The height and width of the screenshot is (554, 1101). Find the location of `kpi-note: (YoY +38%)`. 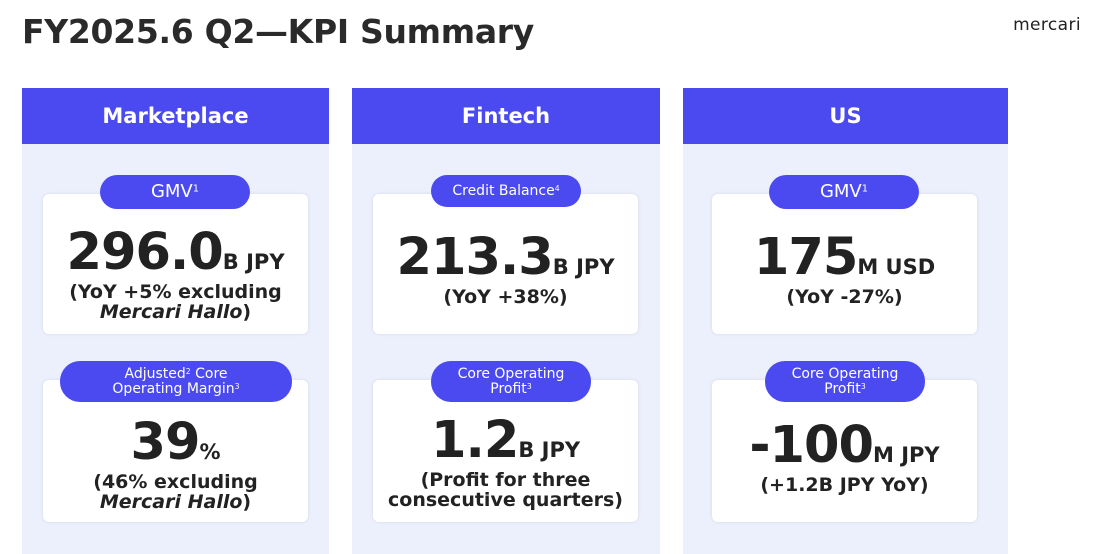

kpi-note: (YoY +38%) is located at coordinates (505, 297).